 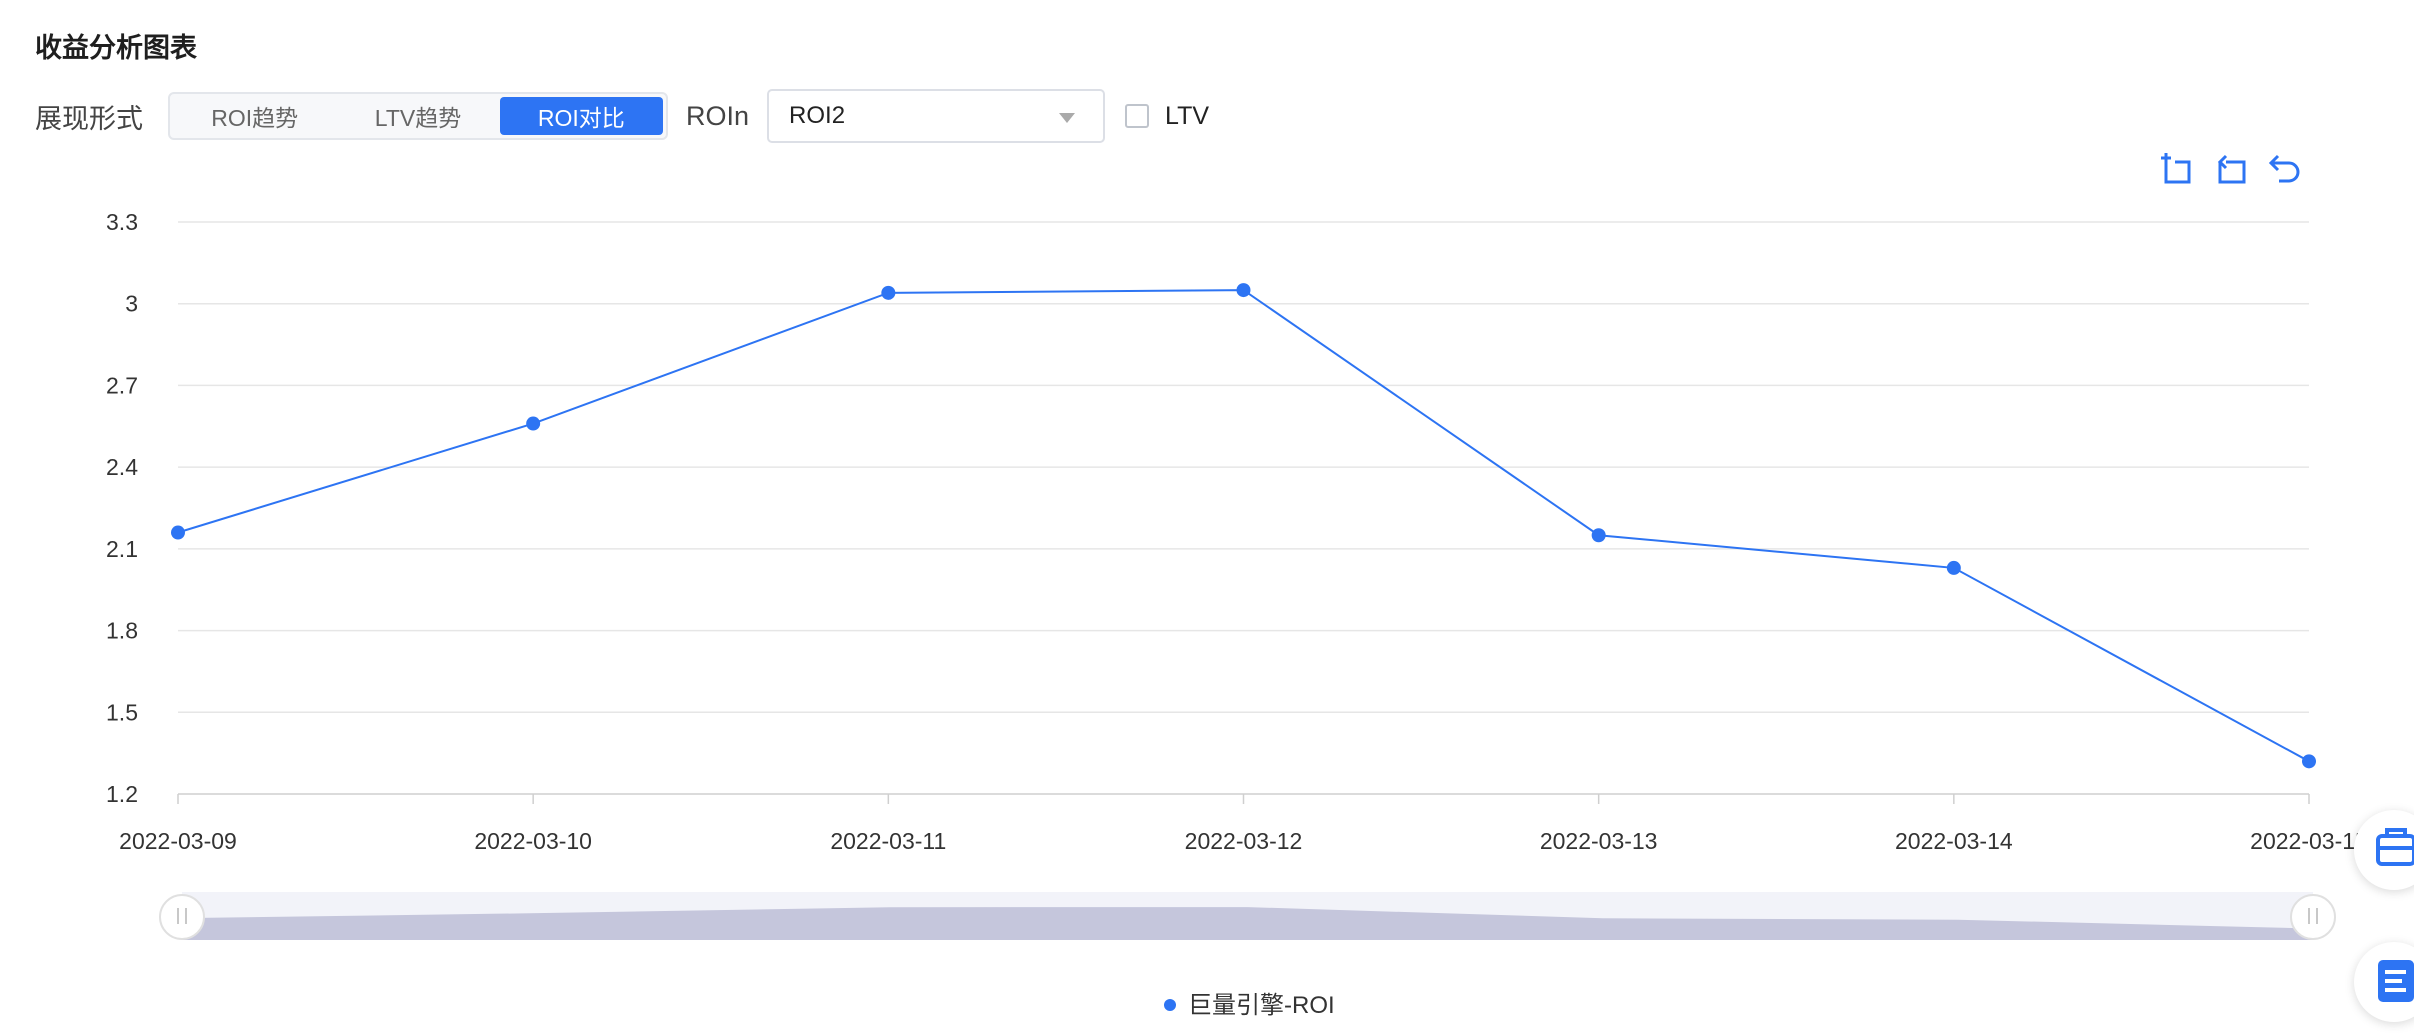 What do you see at coordinates (122, 222) in the screenshot?
I see `y-tick-label: 3.3` at bounding box center [122, 222].